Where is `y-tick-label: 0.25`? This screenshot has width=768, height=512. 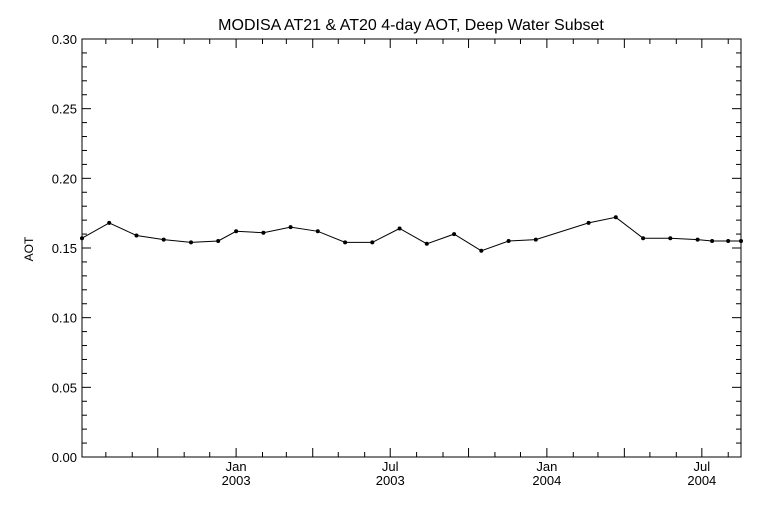 y-tick-label: 0.25 is located at coordinates (64, 109).